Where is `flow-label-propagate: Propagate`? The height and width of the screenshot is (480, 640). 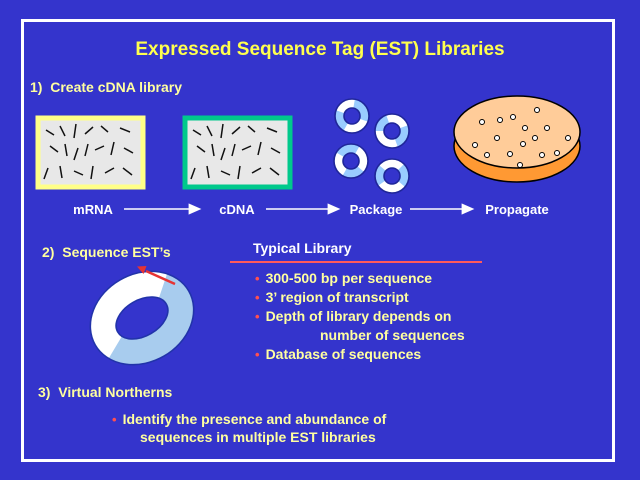 flow-label-propagate: Propagate is located at coordinates (517, 209).